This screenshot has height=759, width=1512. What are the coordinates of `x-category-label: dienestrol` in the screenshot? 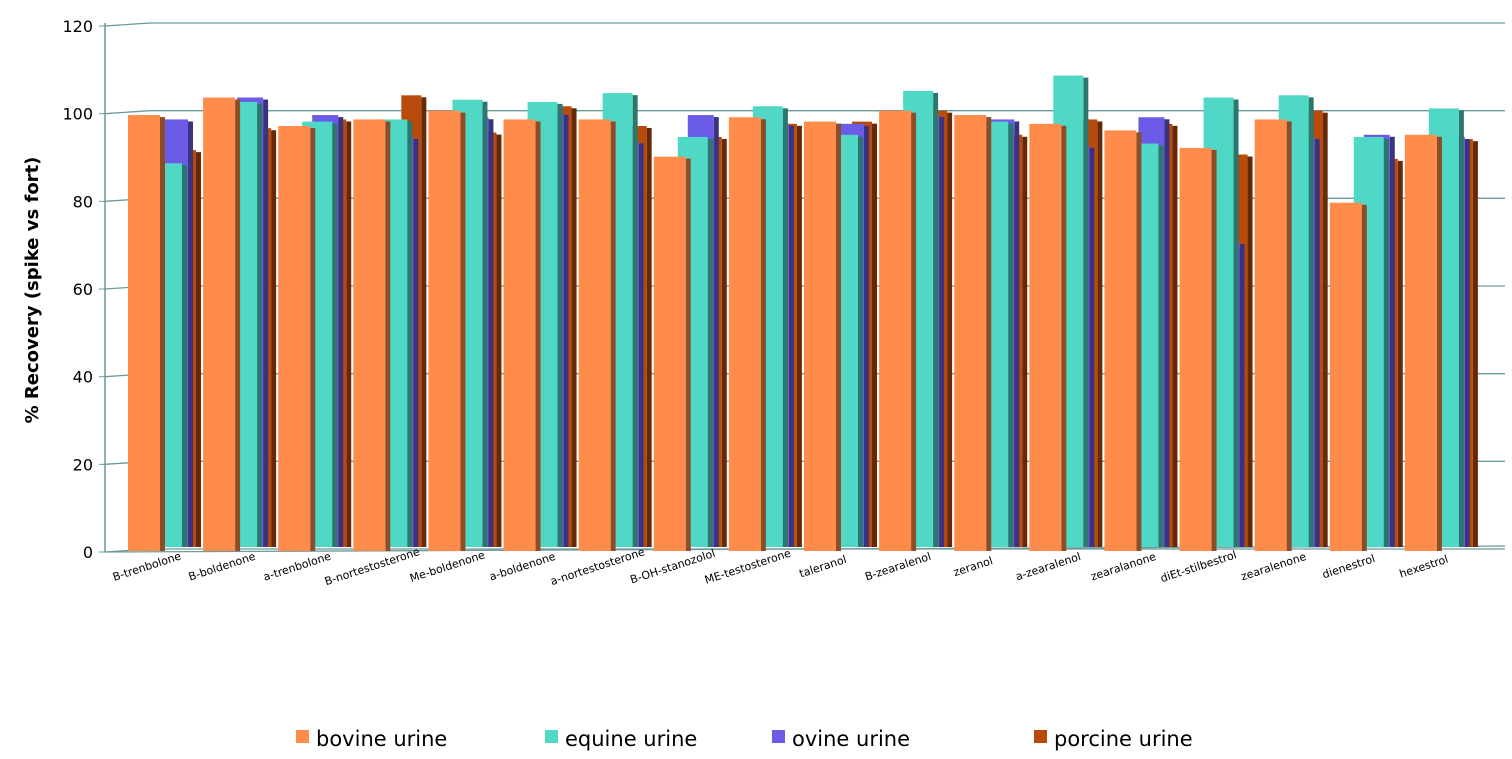 It's located at (1349, 566).